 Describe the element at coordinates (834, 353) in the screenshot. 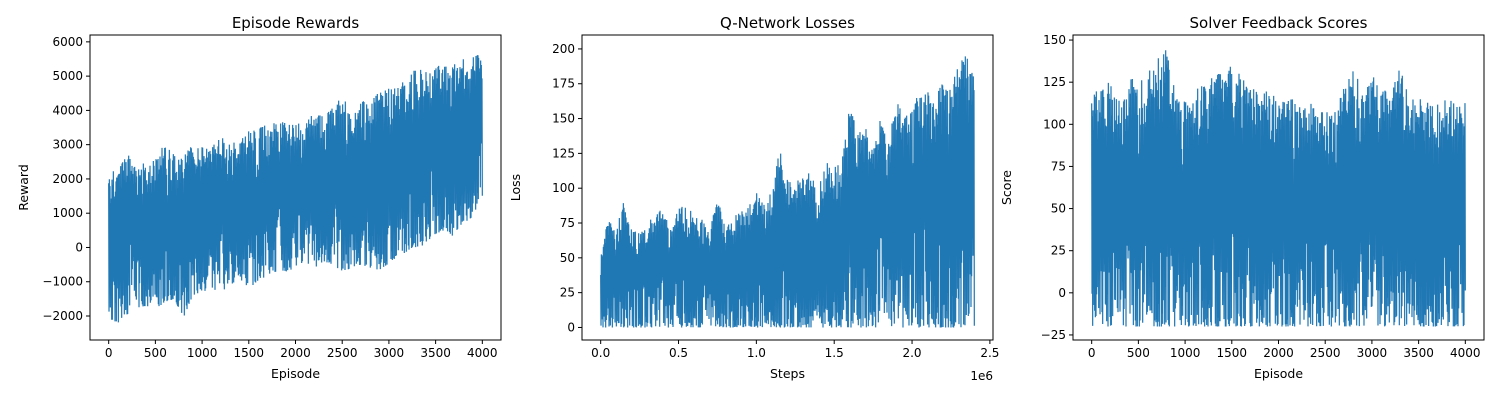

I see `q-network-losses-xtick-label: 1.5` at that location.